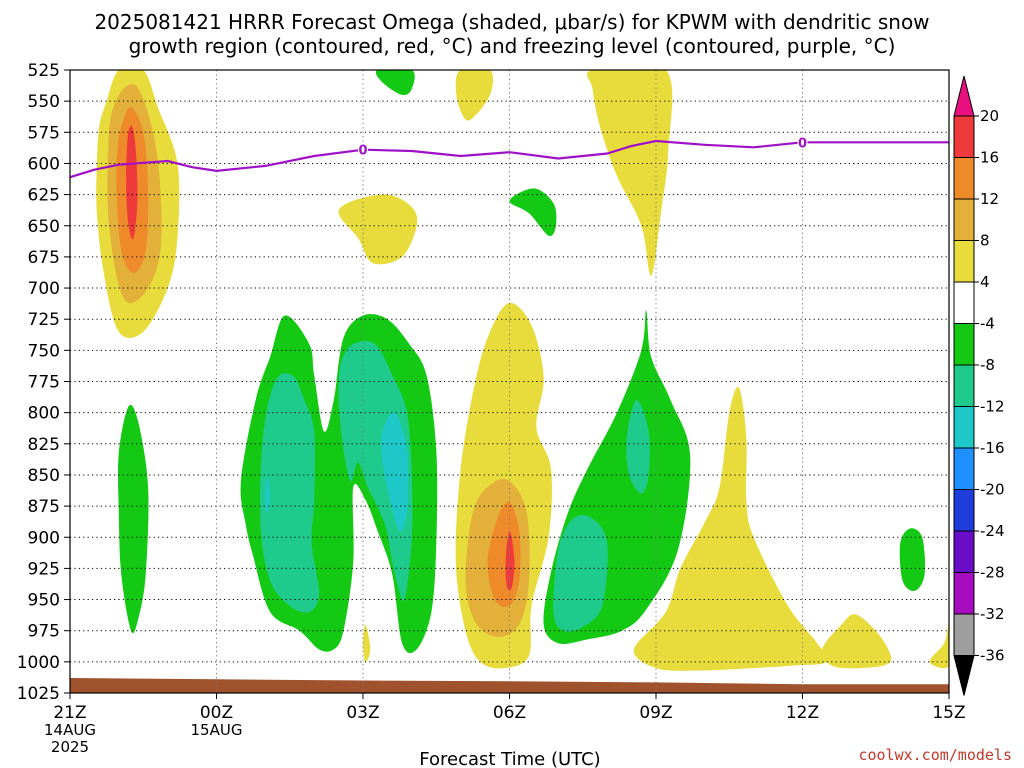  Describe the element at coordinates (44, 476) in the screenshot. I see `y-tick-label: 850` at that location.